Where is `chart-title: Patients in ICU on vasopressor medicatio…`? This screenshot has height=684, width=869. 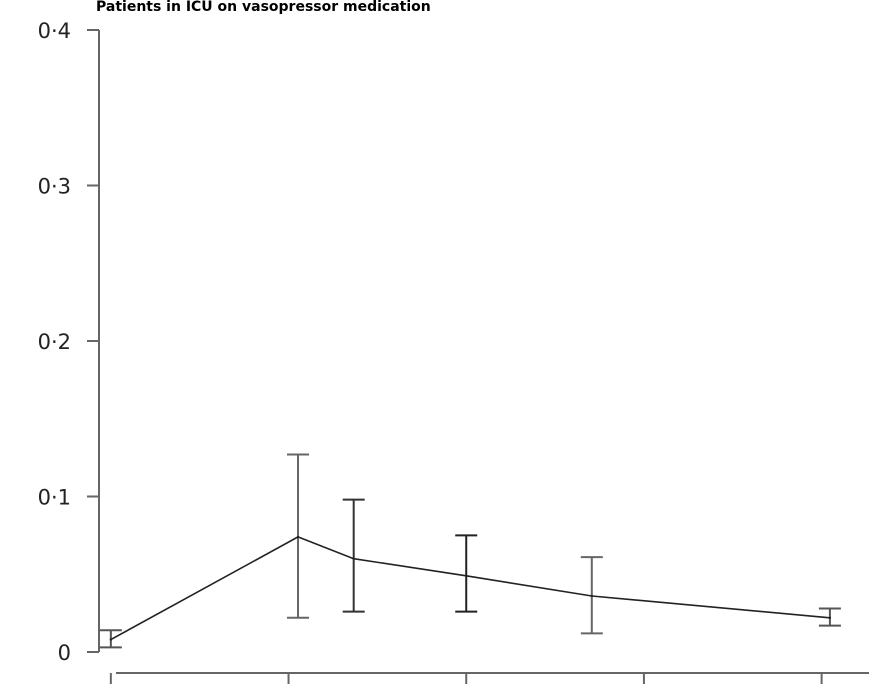
chart-title: Patients in ICU on vasopressor medicatio… is located at coordinates (263, 7).